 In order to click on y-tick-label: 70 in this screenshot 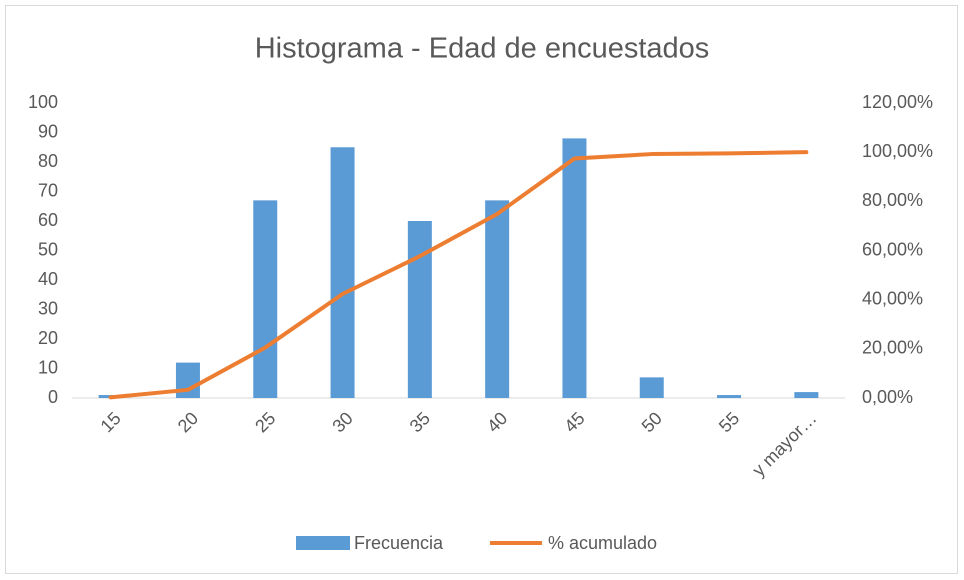, I will do `click(48, 190)`.